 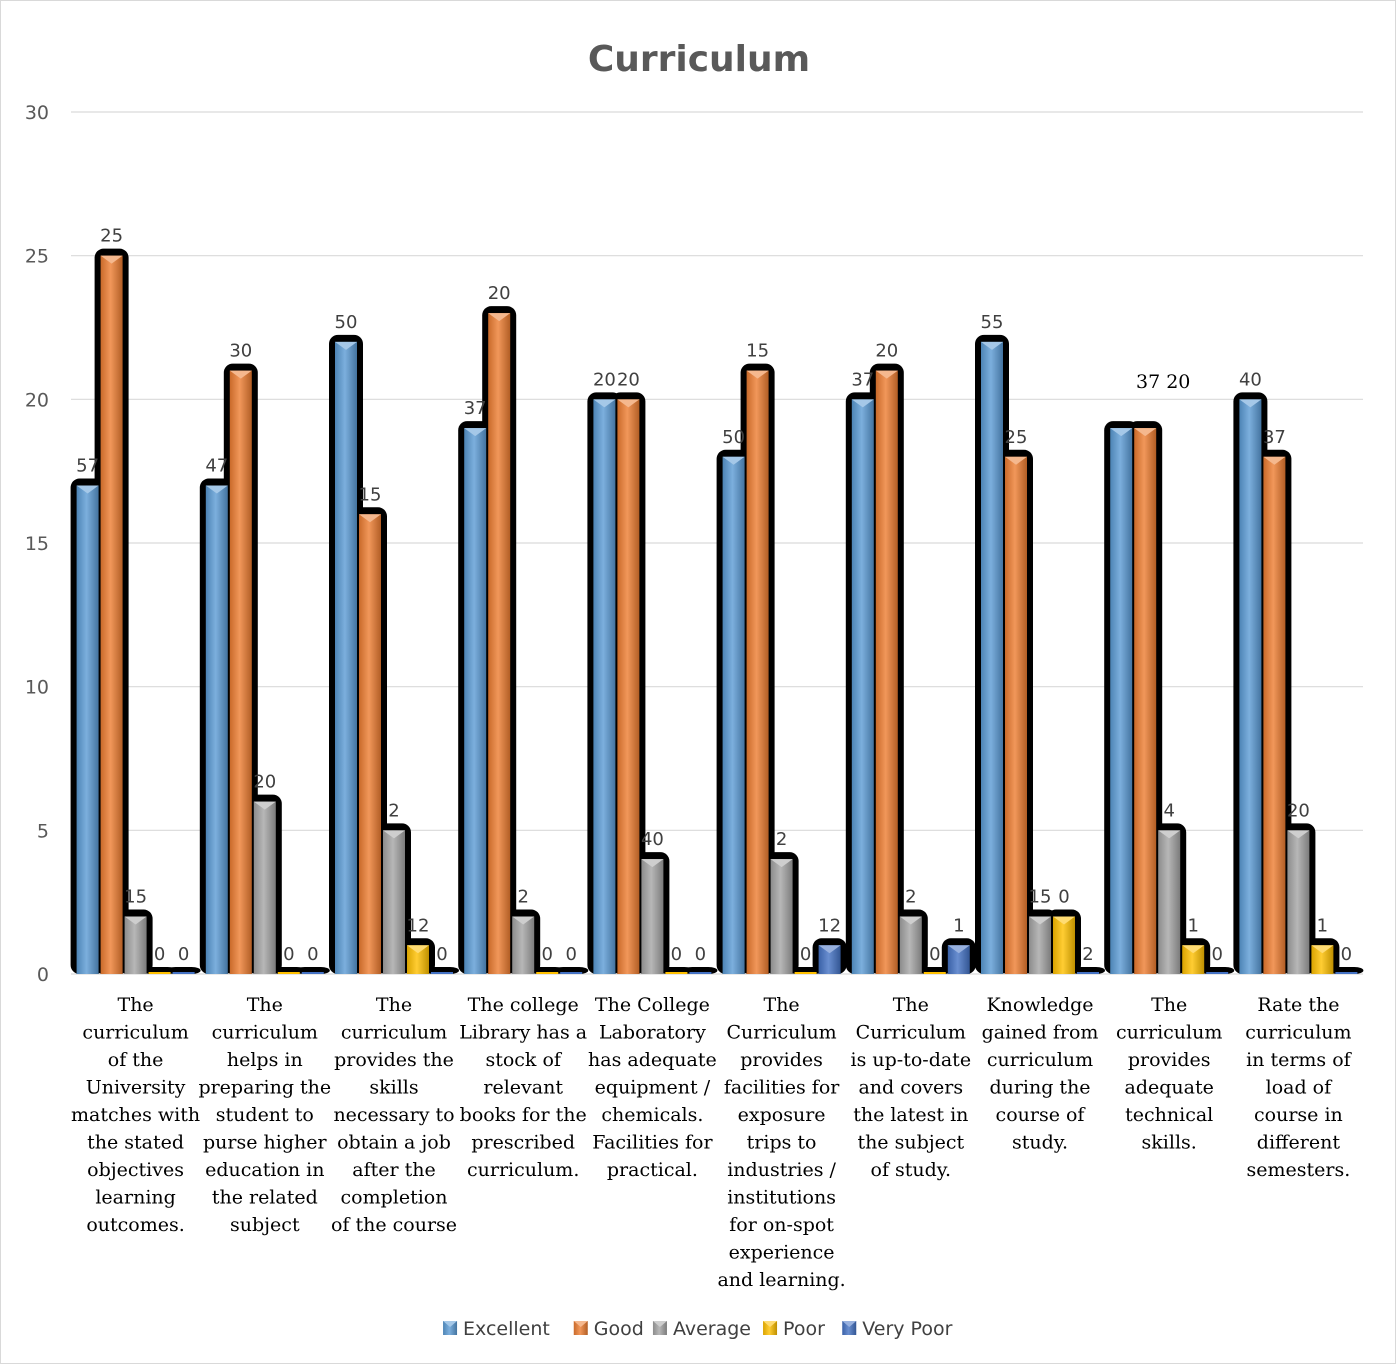 I want to click on category-label-line: purse higher, so click(x=265, y=1143).